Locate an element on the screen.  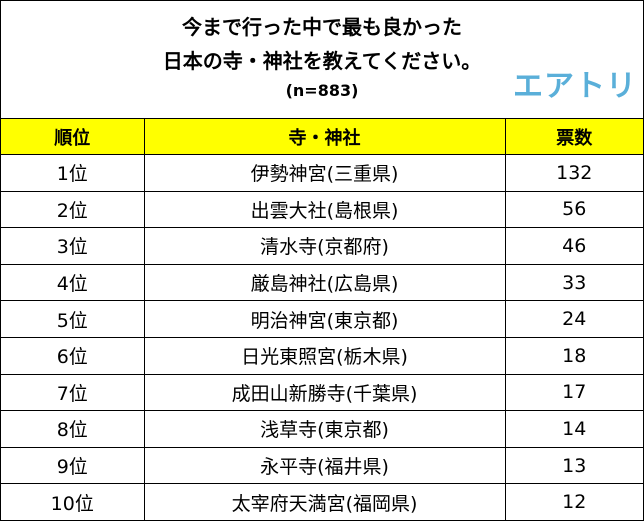
rank-cell: 7位 is located at coordinates (73, 392).